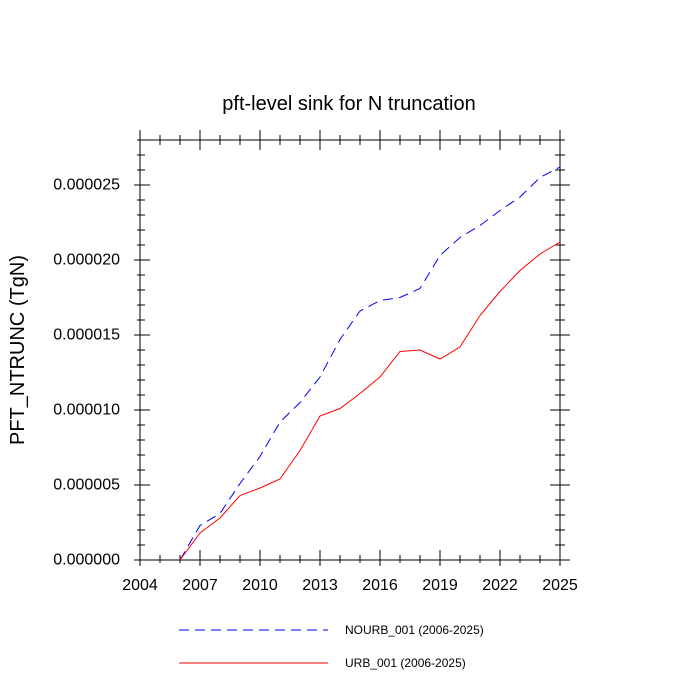 The image size is (700, 700). What do you see at coordinates (140, 585) in the screenshot?
I see `x-tick-label: 2004` at bounding box center [140, 585].